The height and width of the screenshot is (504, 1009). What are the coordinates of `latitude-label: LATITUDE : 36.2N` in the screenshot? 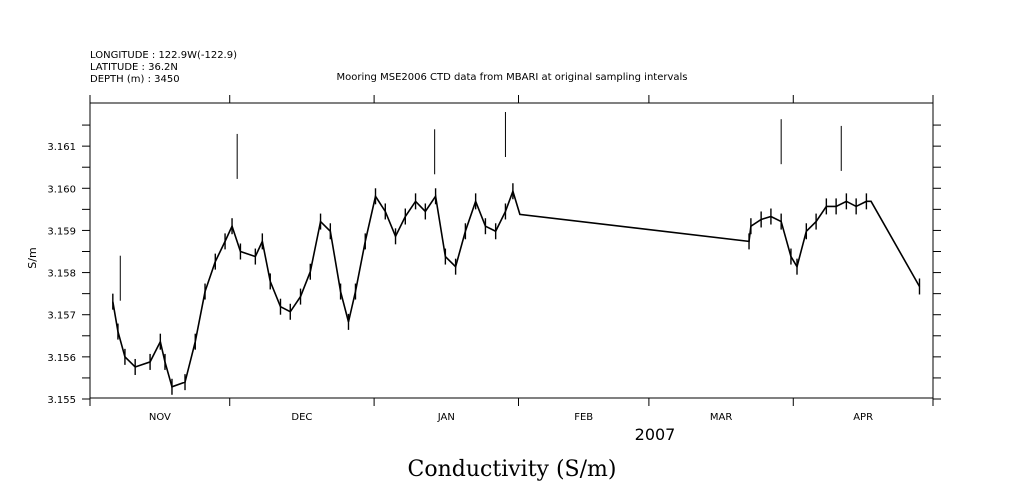 It's located at (134, 67).